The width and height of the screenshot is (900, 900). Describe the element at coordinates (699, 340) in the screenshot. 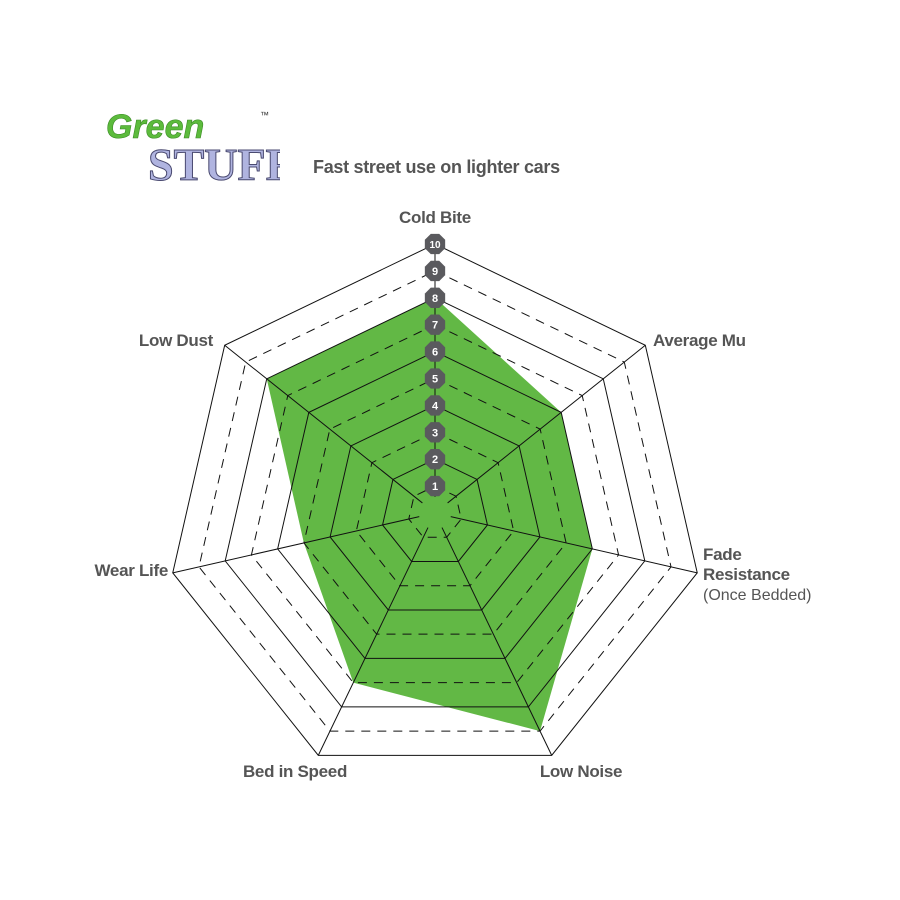

I see `axis-label: Average Mu` at that location.